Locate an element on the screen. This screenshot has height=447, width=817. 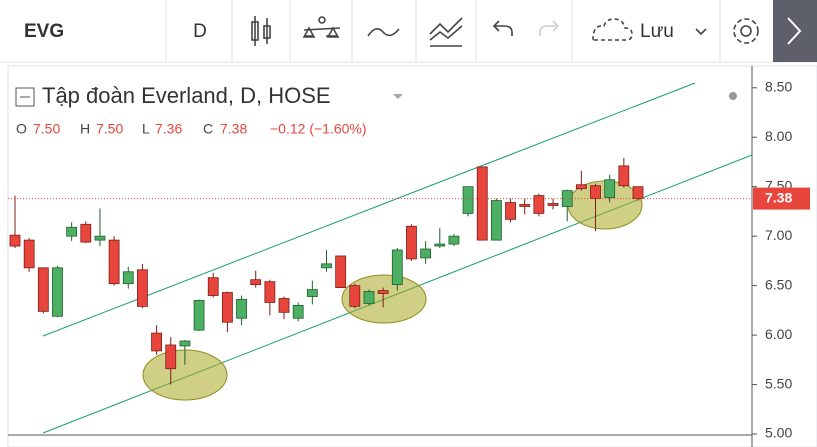
ohlc-label: O is located at coordinates (21, 129).